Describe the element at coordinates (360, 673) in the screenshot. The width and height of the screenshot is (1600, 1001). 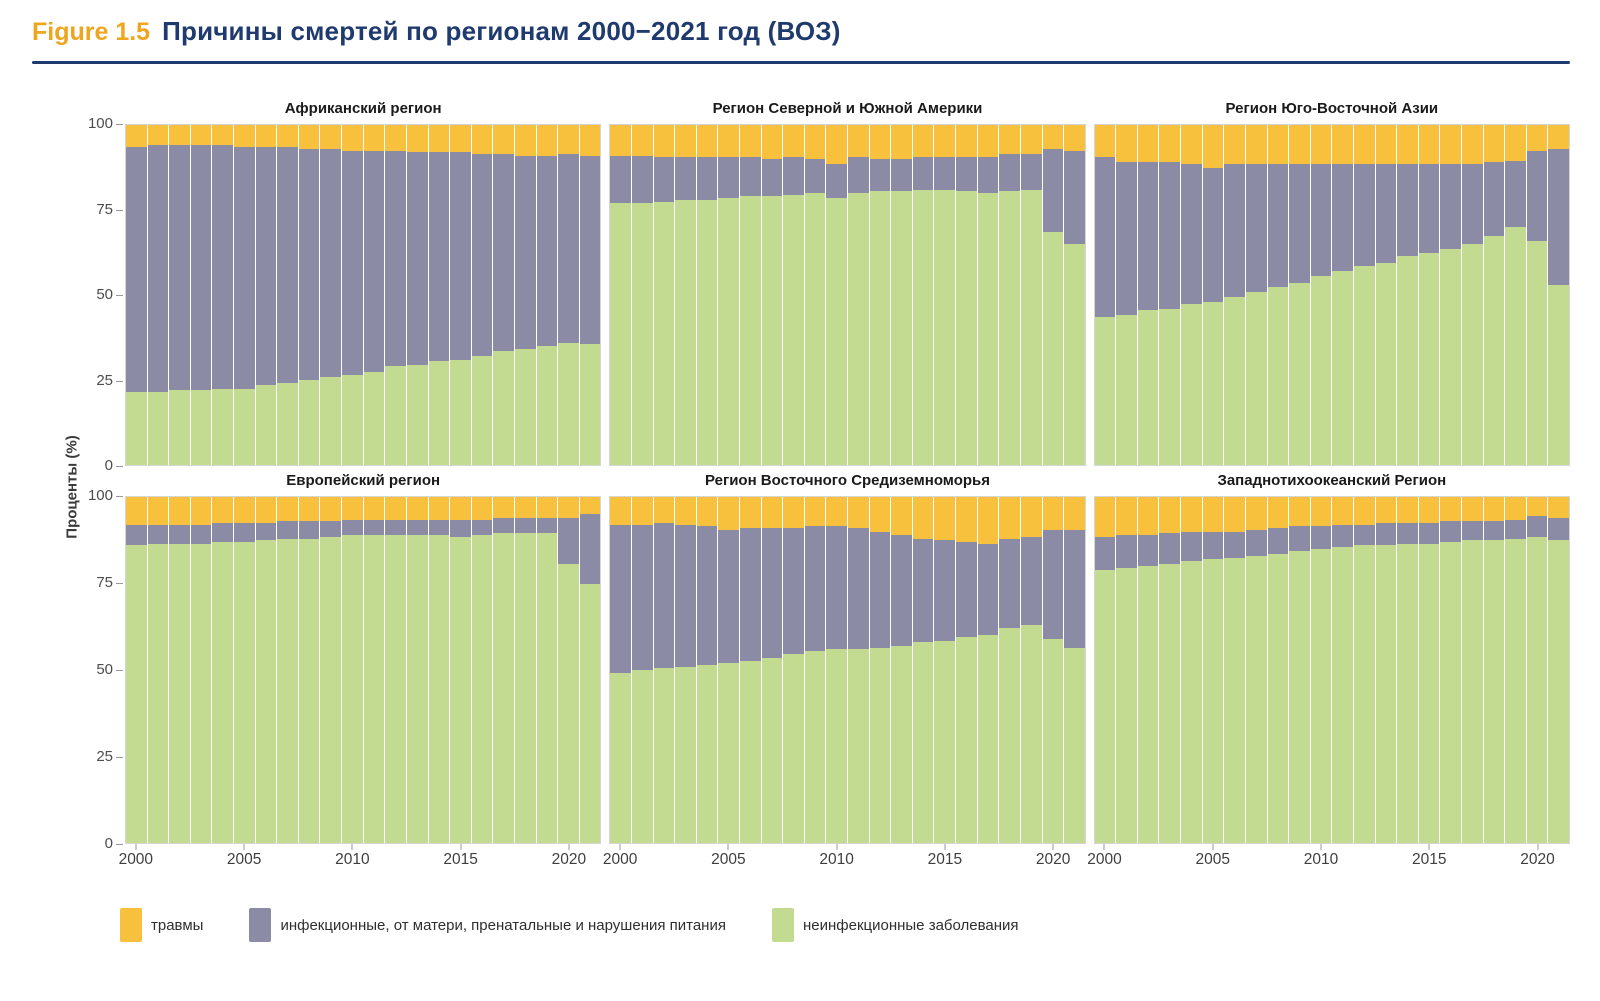
I see `chart-panel: Европейский регион 2000 2005 2010 2015 2020` at that location.